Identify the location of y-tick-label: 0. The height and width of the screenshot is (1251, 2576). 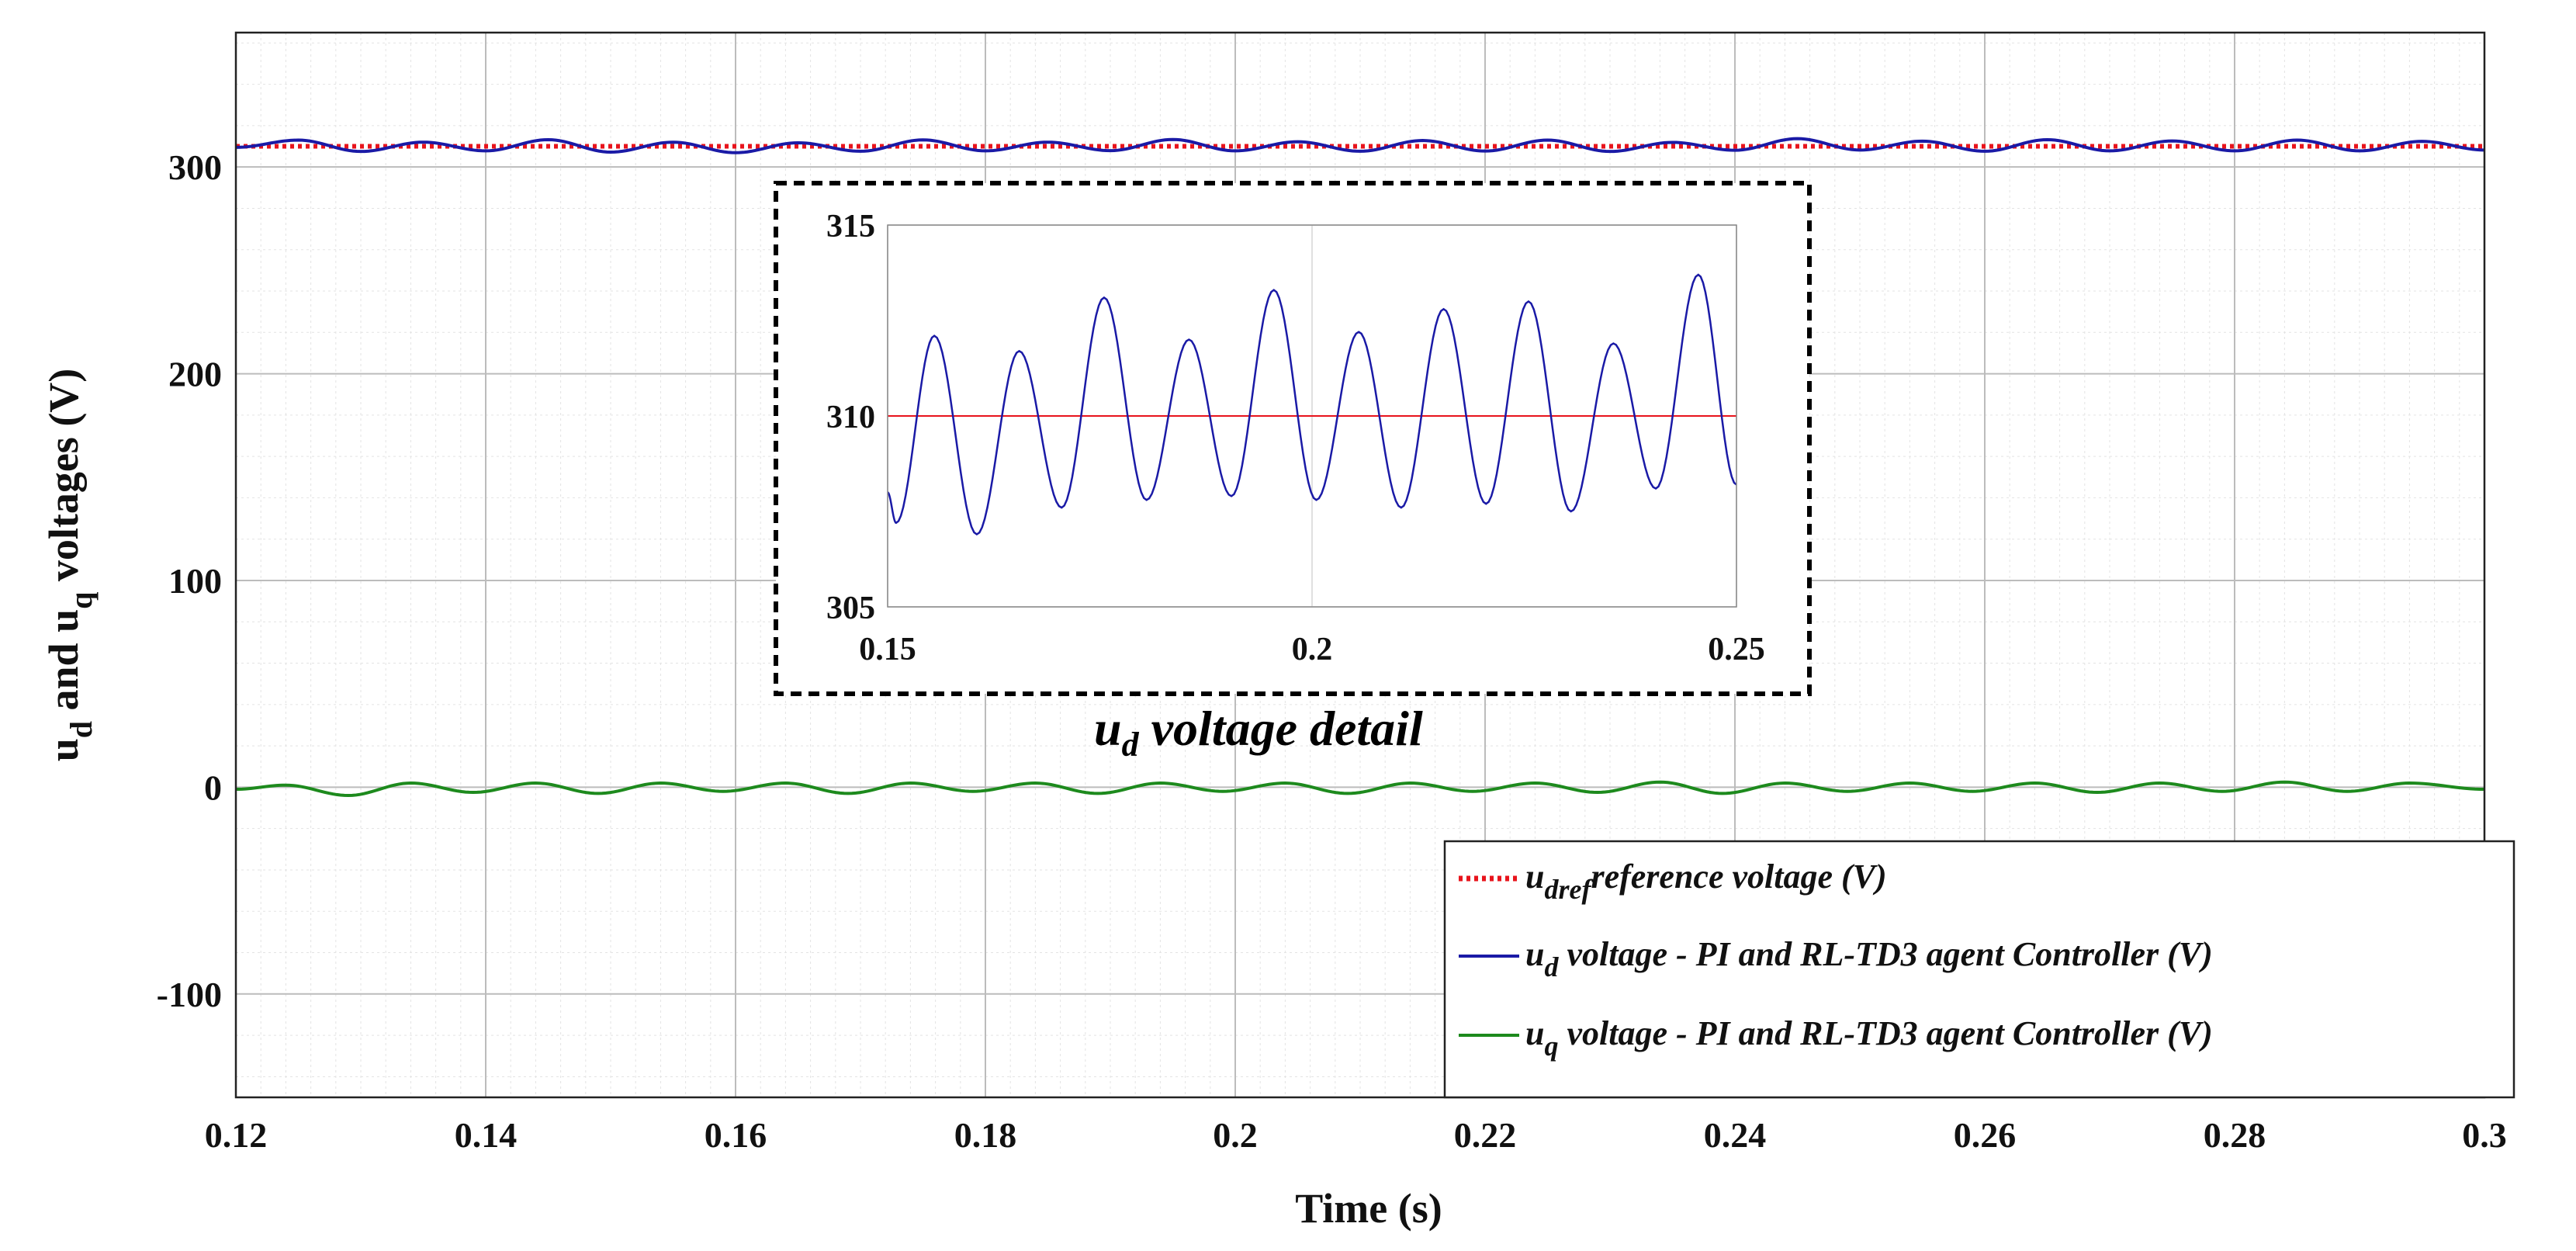
(213, 787).